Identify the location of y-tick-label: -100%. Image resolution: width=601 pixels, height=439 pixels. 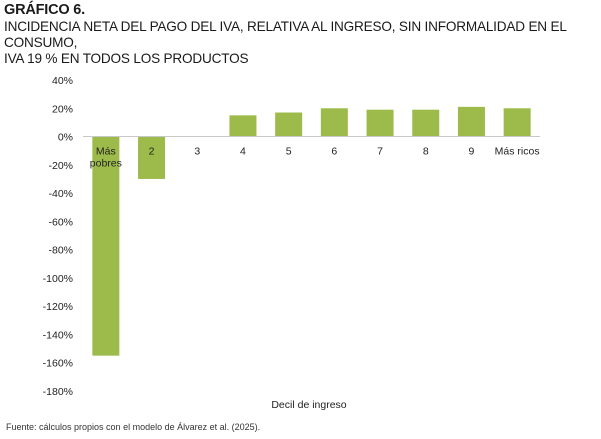
(58, 279).